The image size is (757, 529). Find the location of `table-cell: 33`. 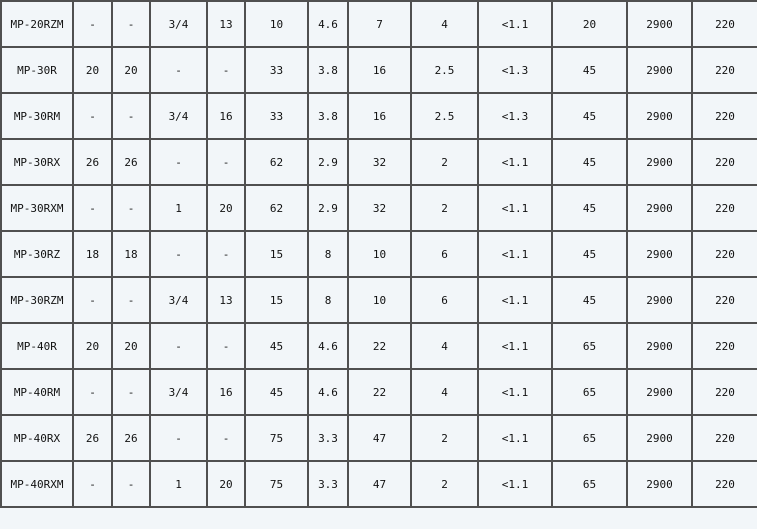

table-cell: 33 is located at coordinates (276, 116).